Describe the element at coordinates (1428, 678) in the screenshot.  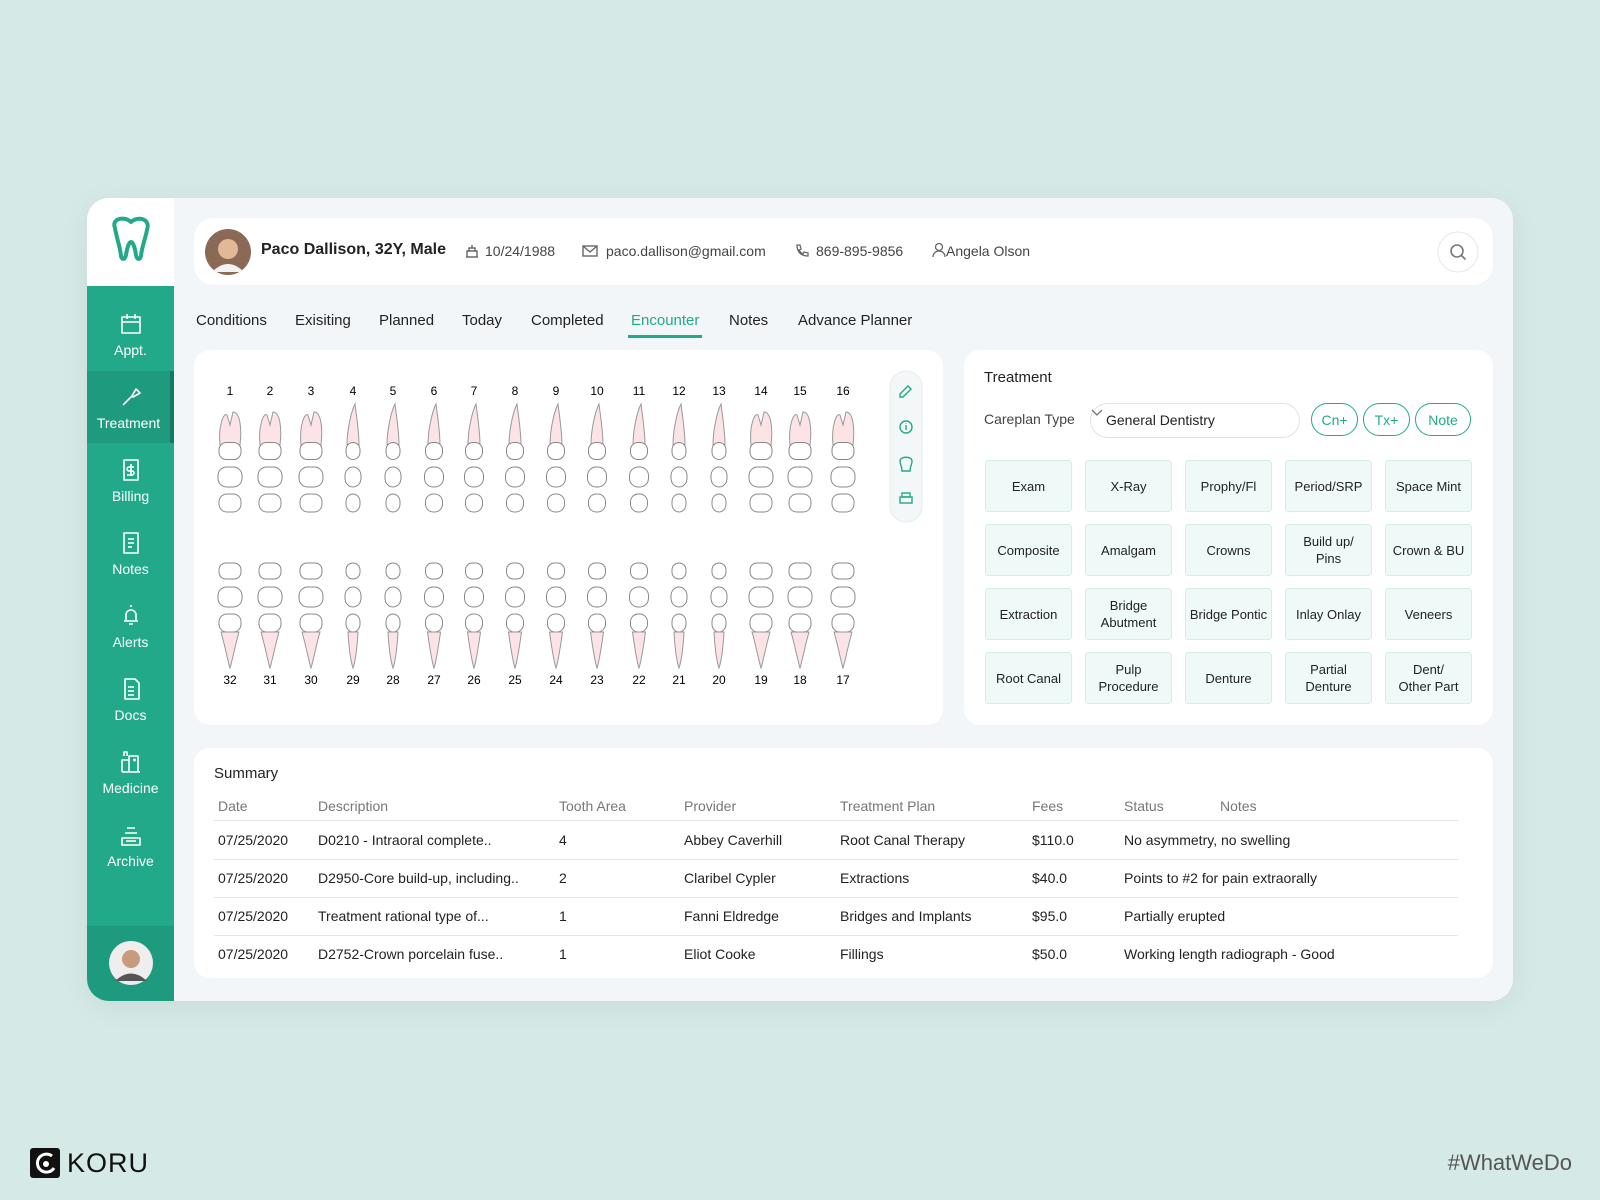
I see `procedure-button: Dent/ Other Part` at that location.